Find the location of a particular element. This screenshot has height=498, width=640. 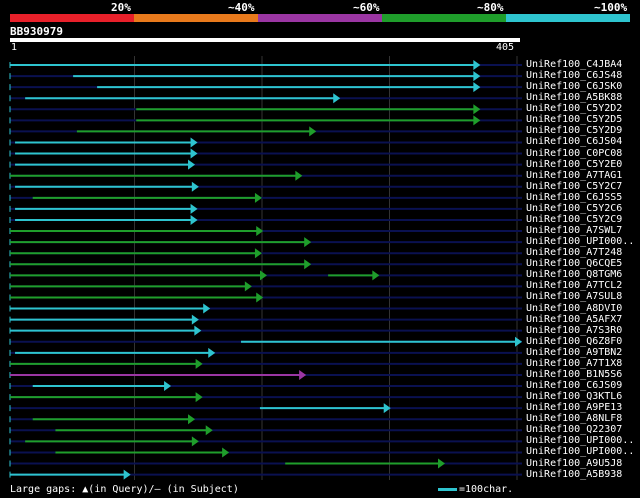

hit-label: UniRef100_C0PC08 is located at coordinates (574, 153).